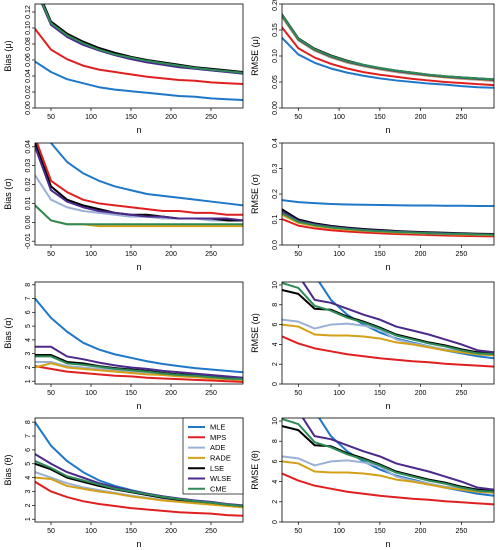  Describe the element at coordinates (397, 318) in the screenshot. I see `series-line-wlse` at that location.